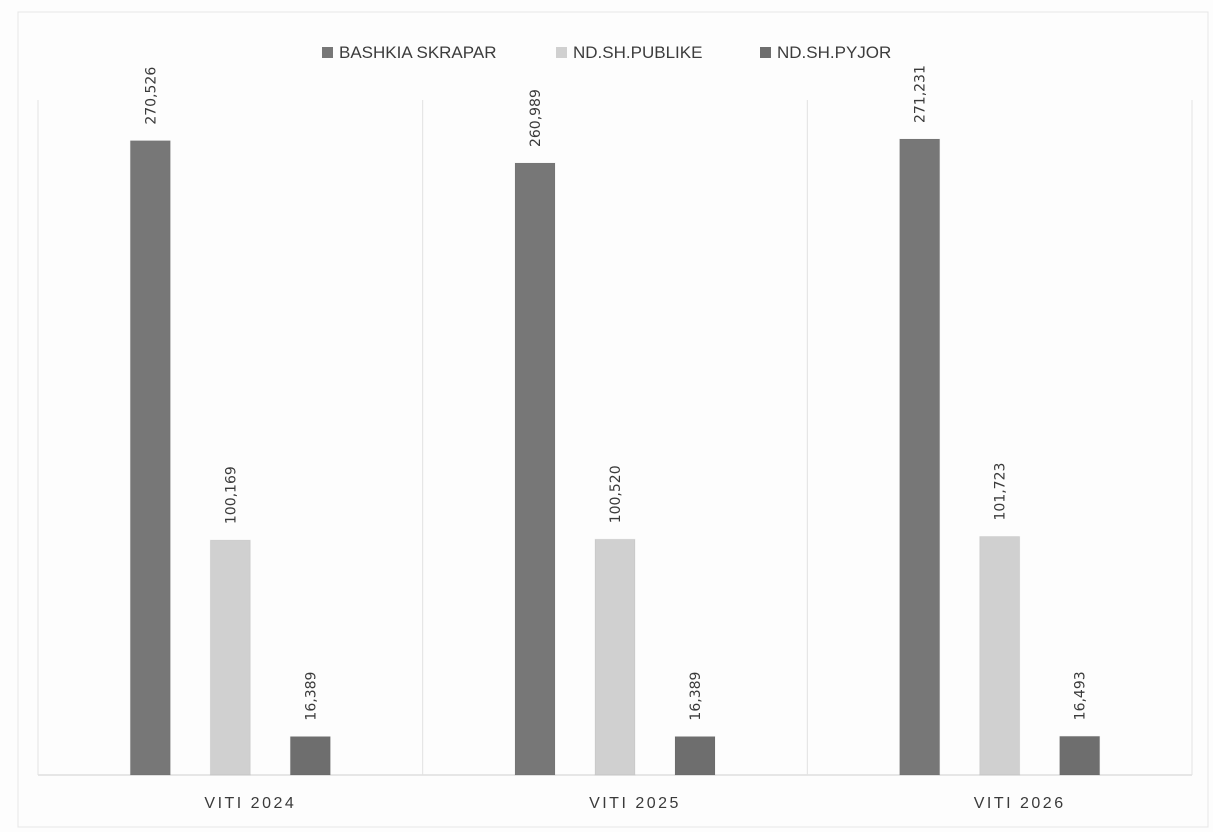 The image size is (1213, 832). I want to click on data-label: 100,169, so click(231, 495).